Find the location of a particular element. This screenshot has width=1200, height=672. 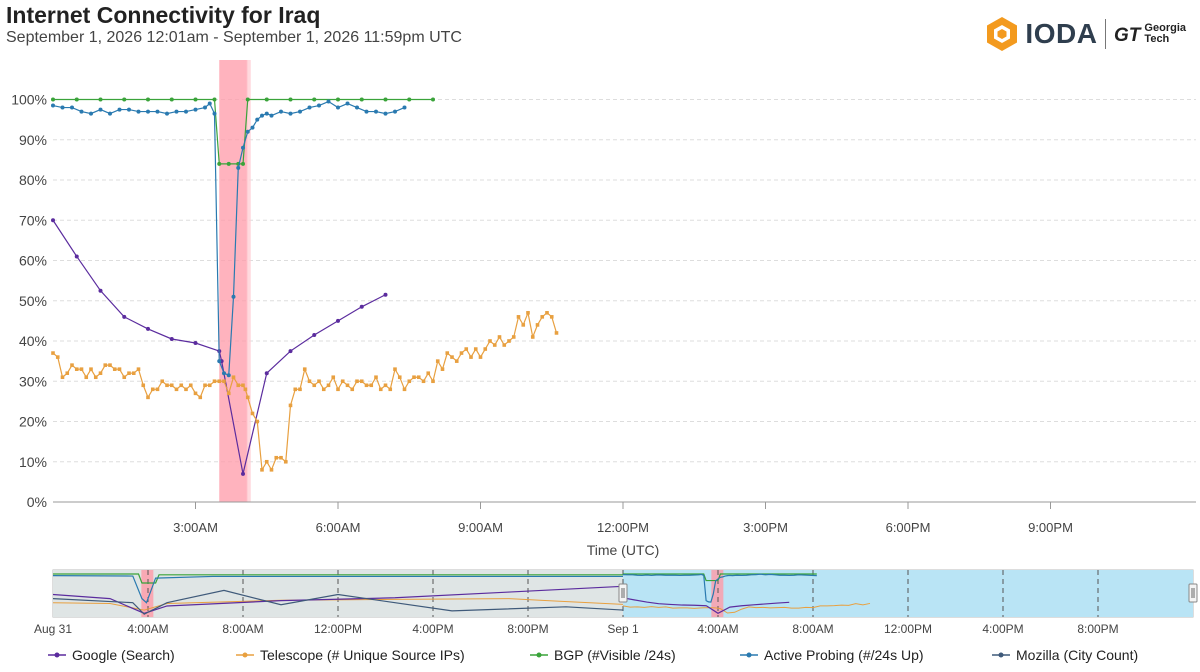

legend-marker-bgp is located at coordinates (539, 655).